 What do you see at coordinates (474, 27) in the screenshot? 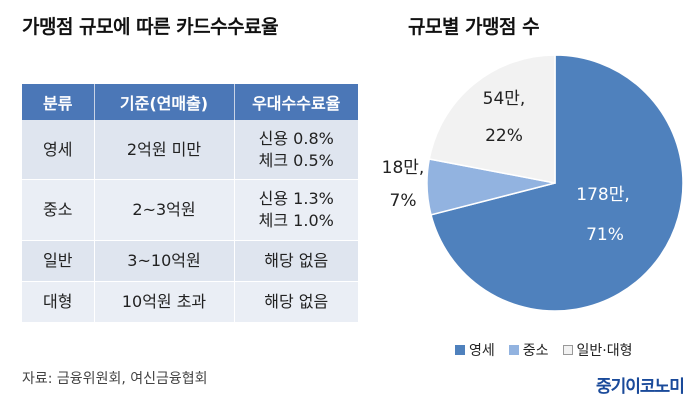
I see `right-title: 규모별 가맹점 수` at bounding box center [474, 27].